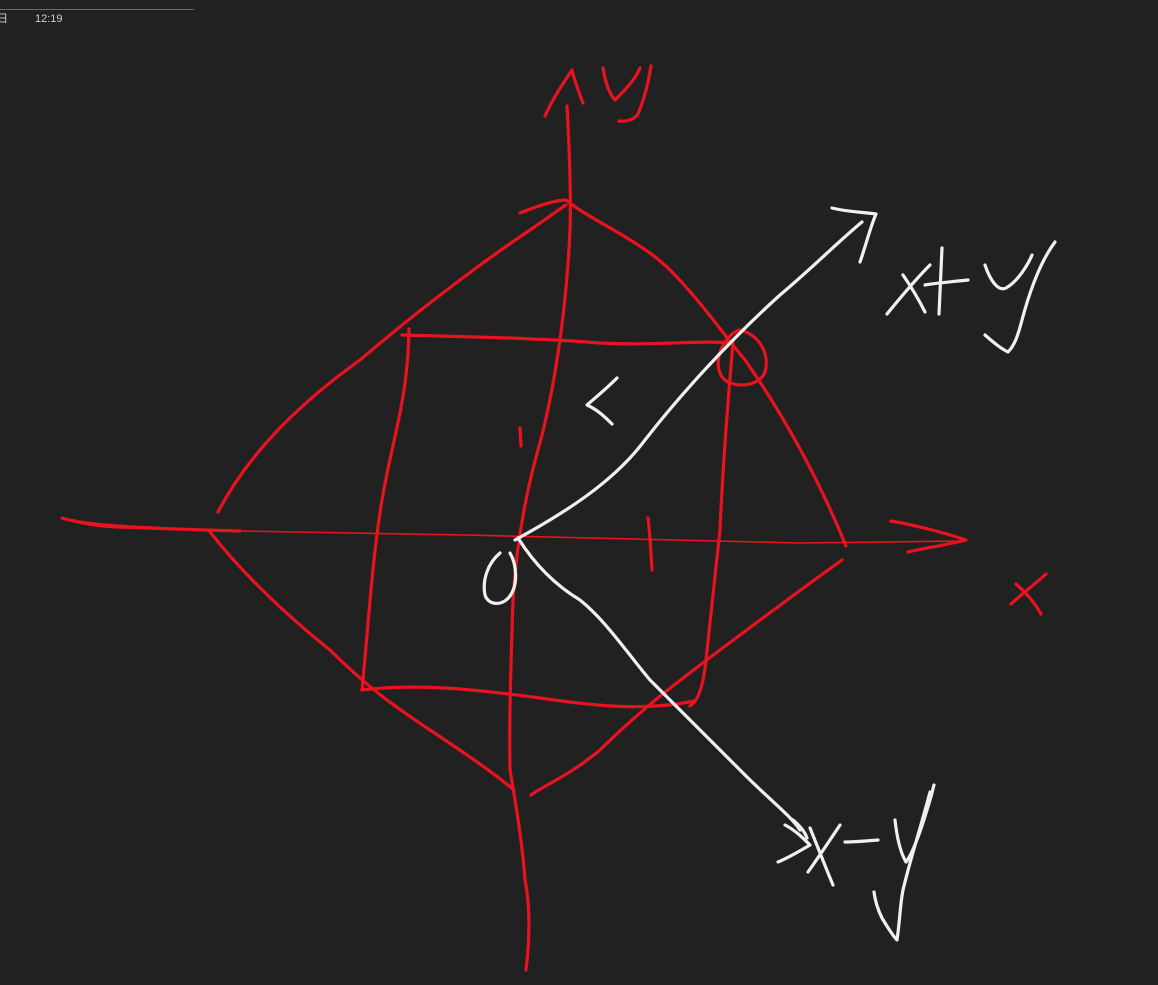  What do you see at coordinates (602, 401) in the screenshot?
I see `less-than-mark` at bounding box center [602, 401].